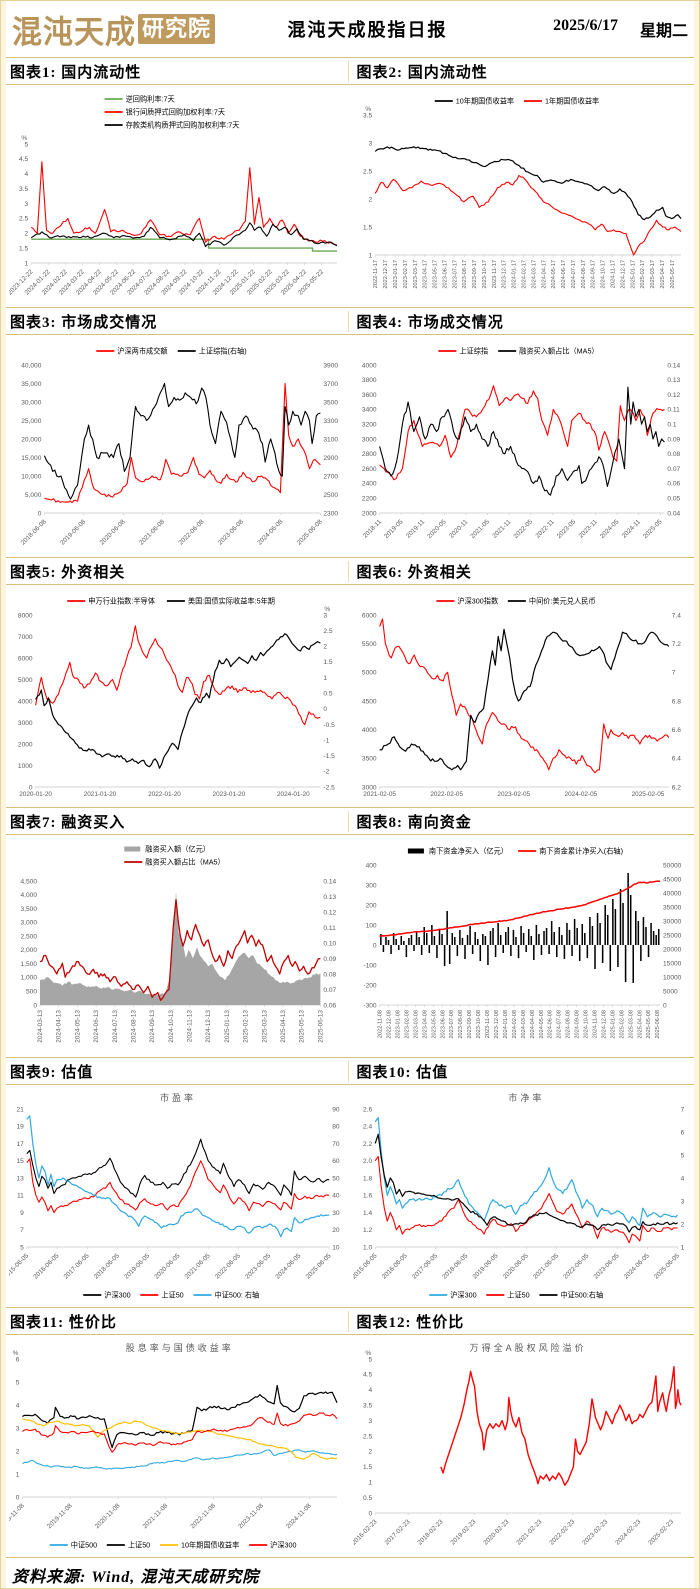 The width and height of the screenshot is (700, 1589). I want to click on svg-text: 6000, so click(369, 615).